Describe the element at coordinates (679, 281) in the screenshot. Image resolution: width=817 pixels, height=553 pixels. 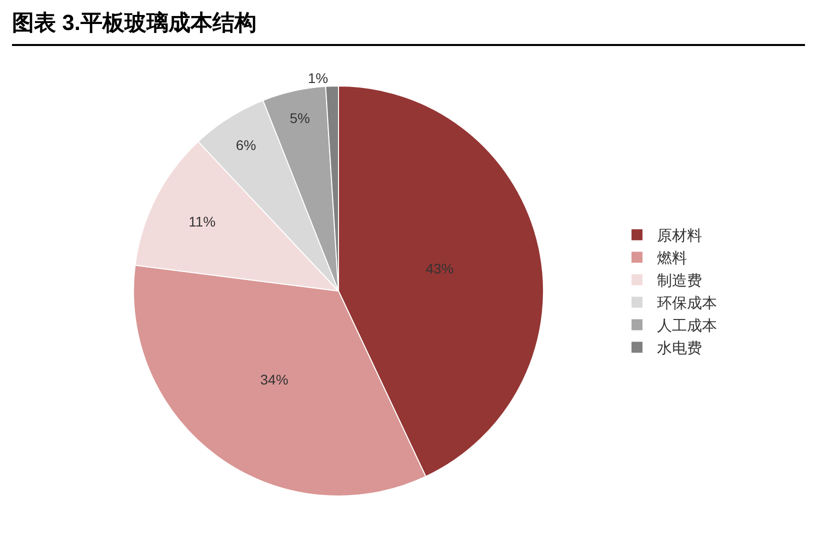
I see `legend-label: 制造费` at that location.